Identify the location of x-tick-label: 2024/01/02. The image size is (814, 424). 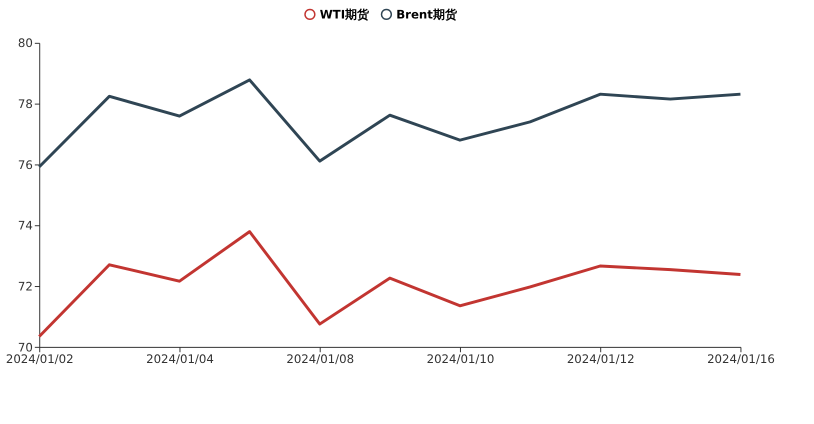
(40, 359).